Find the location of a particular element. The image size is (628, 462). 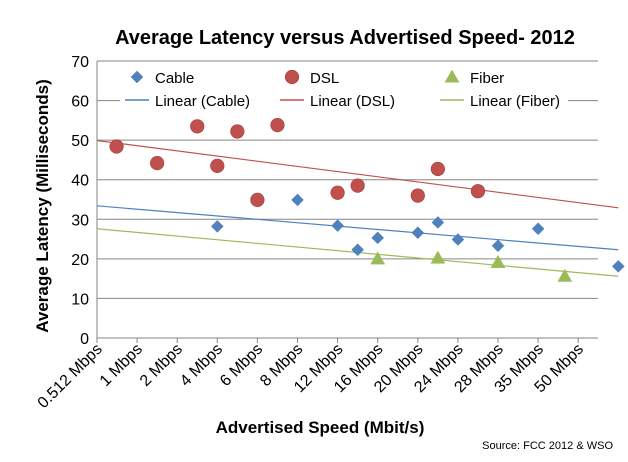

y-tick-label: 60 is located at coordinates (80, 102).